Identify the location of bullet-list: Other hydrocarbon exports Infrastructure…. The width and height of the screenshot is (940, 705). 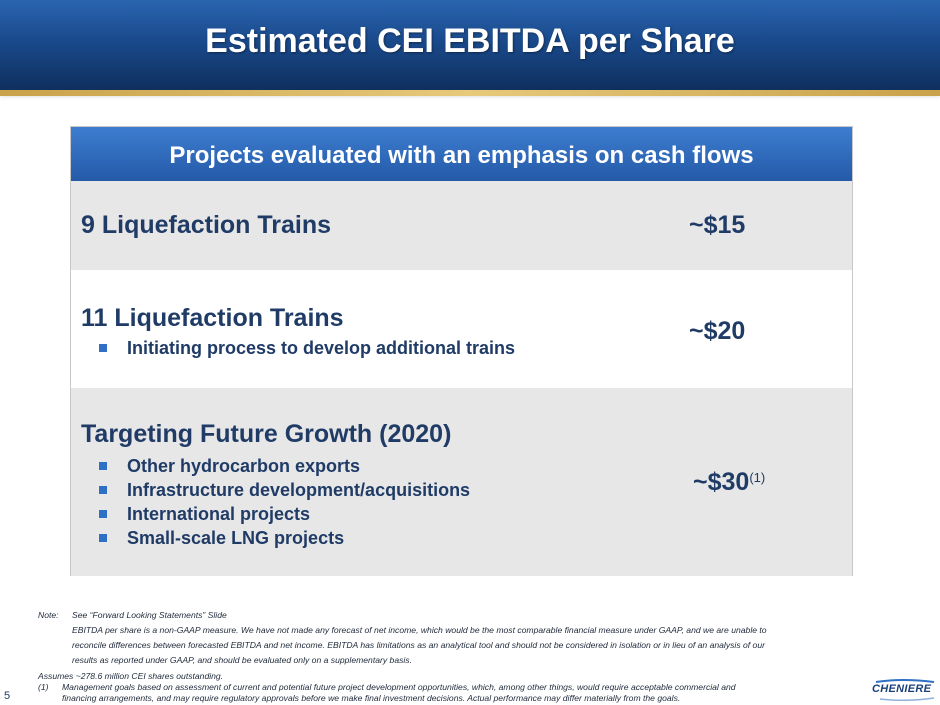
(282, 502).